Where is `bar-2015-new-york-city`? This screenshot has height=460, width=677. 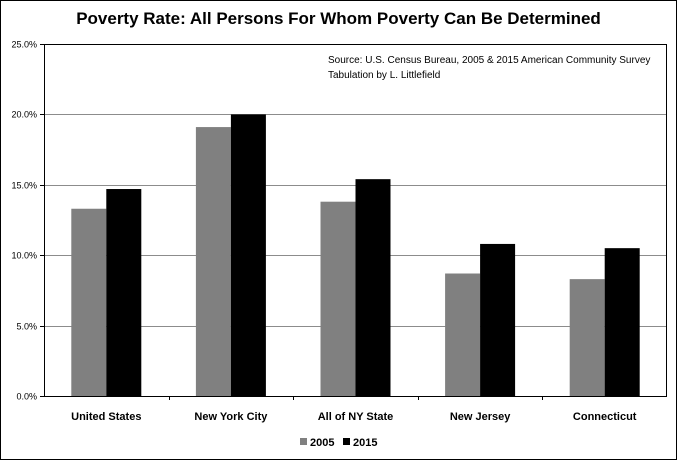 bar-2015-new-york-city is located at coordinates (248, 255).